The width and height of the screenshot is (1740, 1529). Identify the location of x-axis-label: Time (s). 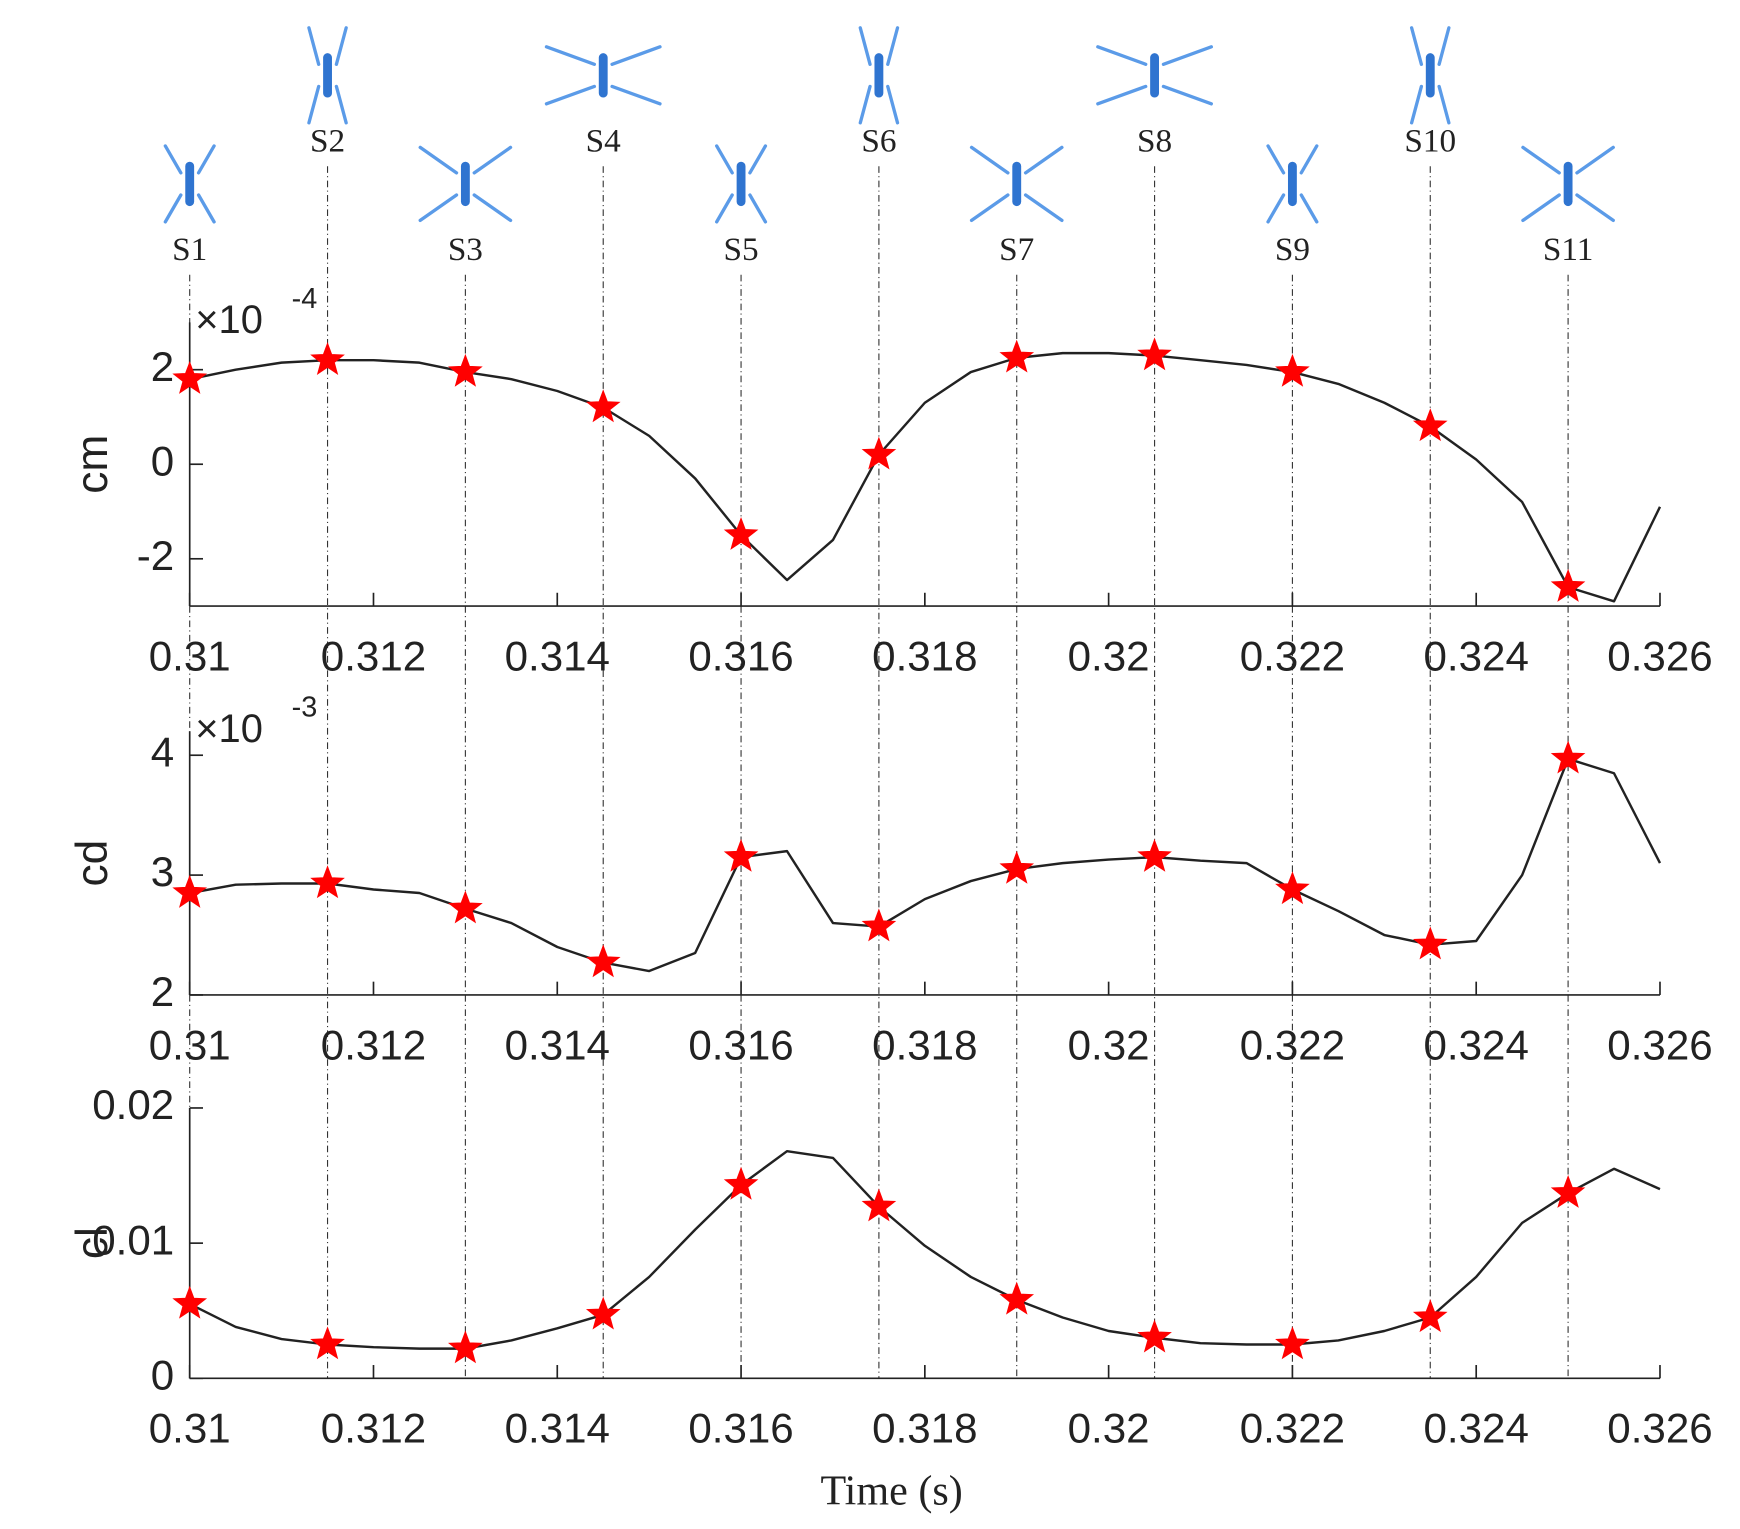
(891, 1490).